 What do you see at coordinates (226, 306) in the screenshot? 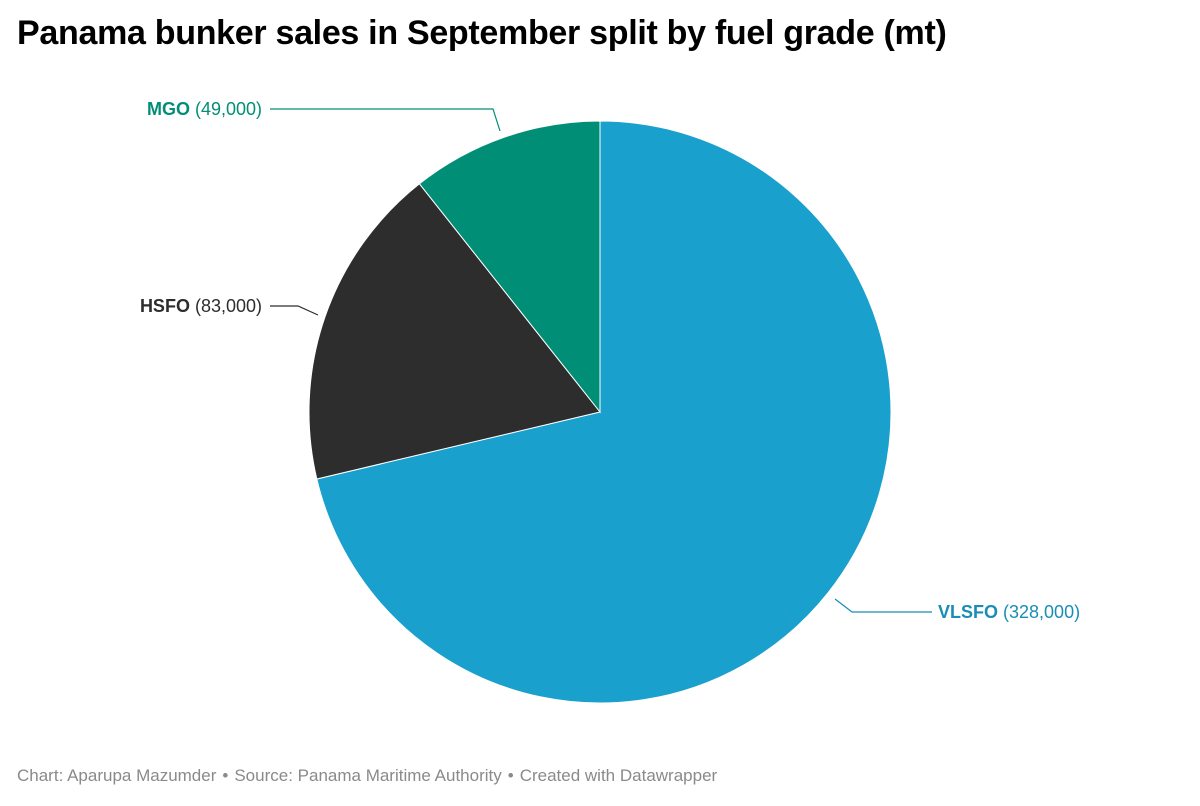
I see `slice-label-value: (83,000)` at bounding box center [226, 306].